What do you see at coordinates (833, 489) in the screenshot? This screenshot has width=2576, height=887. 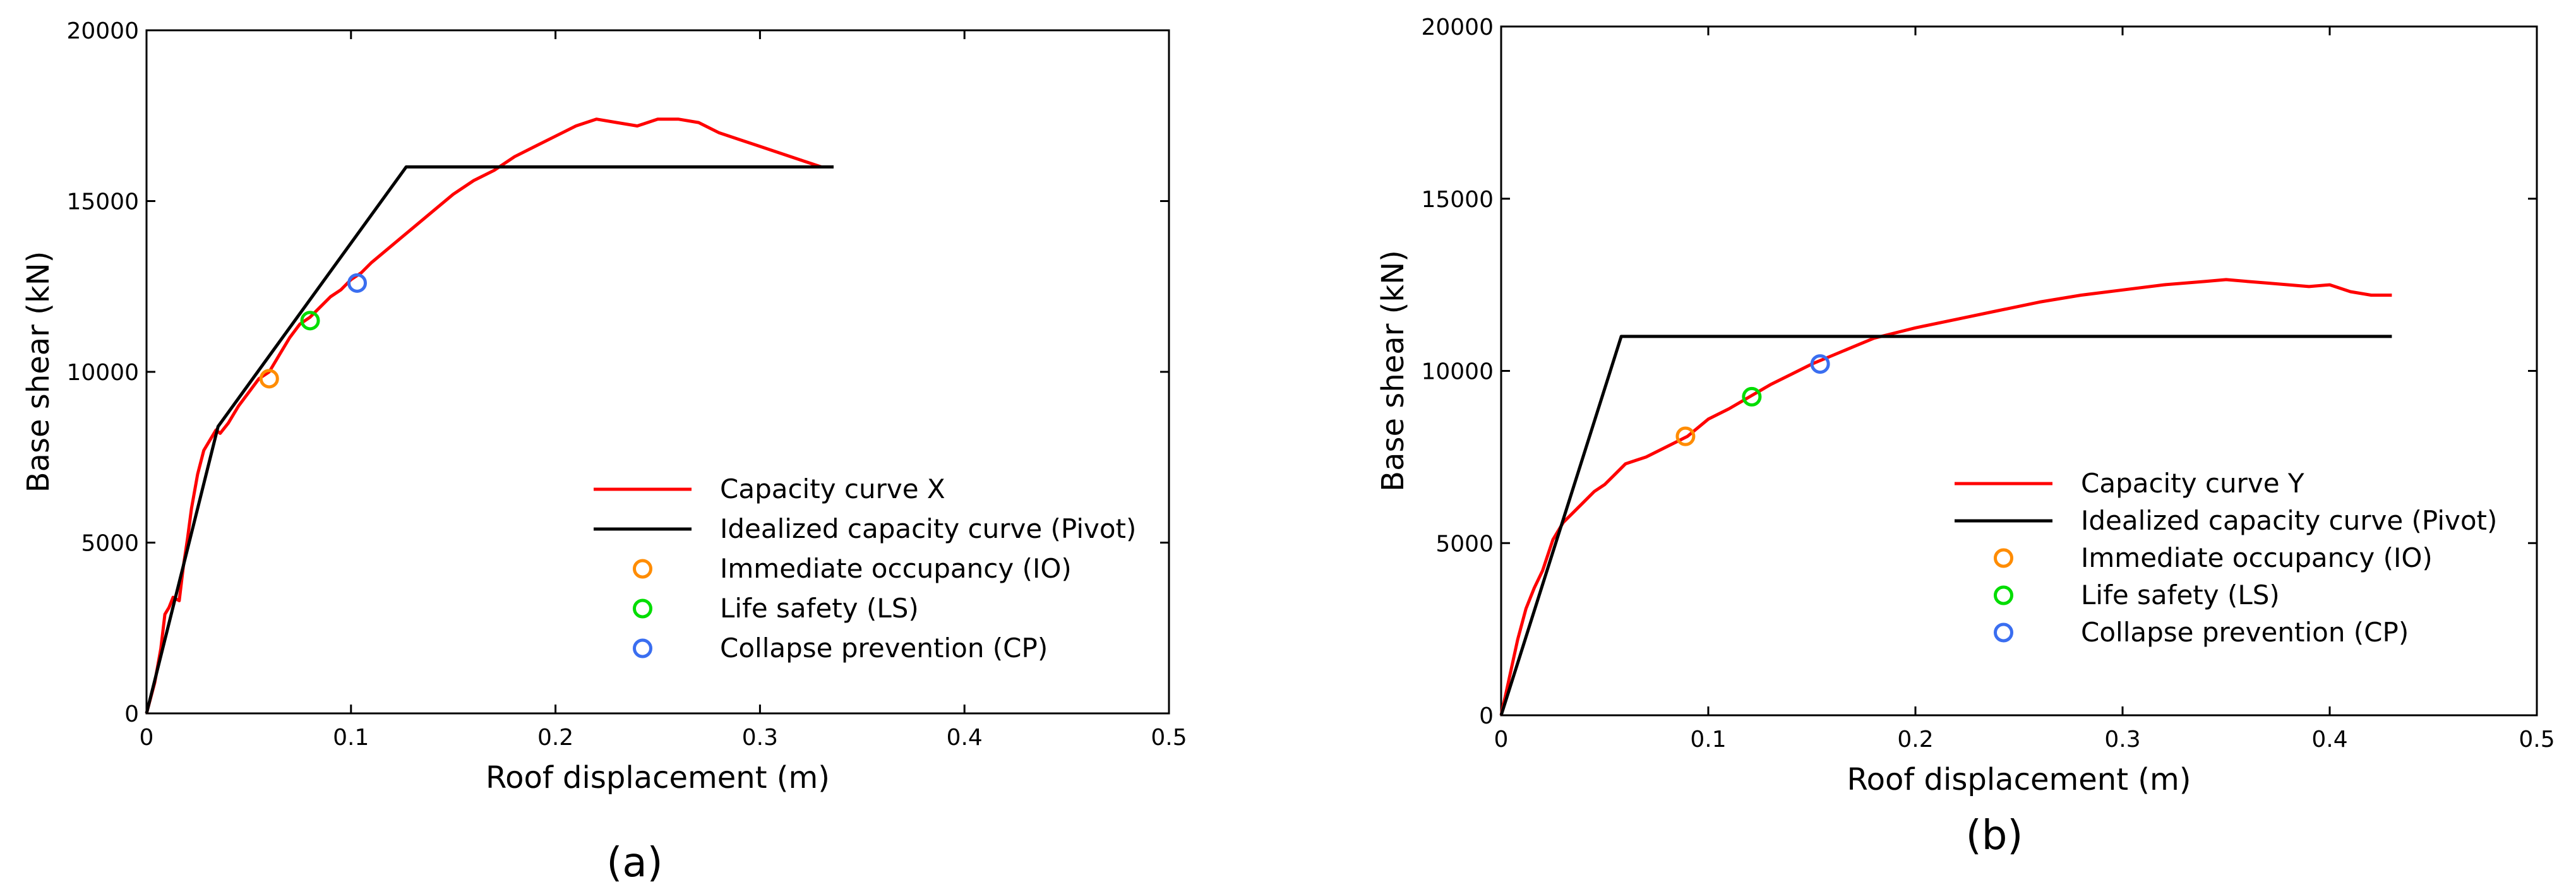 I see `legend-entry: Capacity curve X` at bounding box center [833, 489].